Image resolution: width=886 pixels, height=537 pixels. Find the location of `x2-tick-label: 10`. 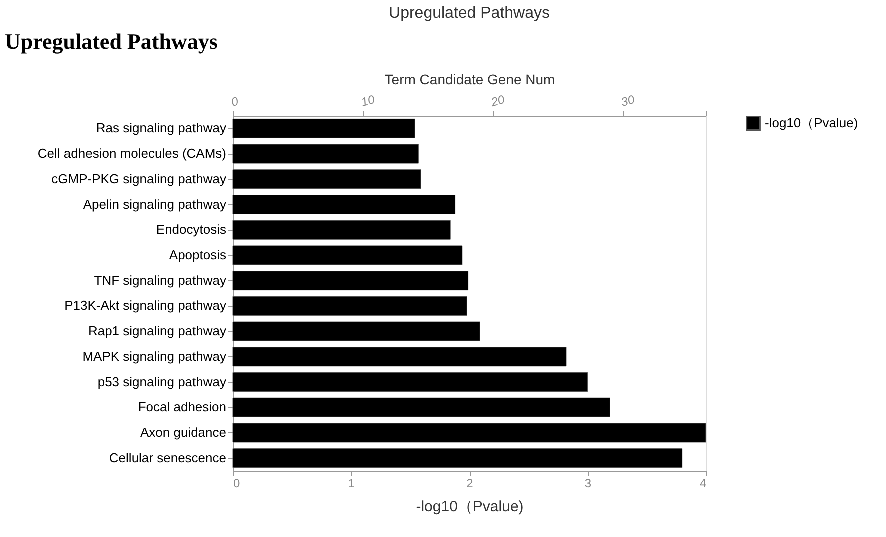

x2-tick-label: 10 is located at coordinates (368, 101).